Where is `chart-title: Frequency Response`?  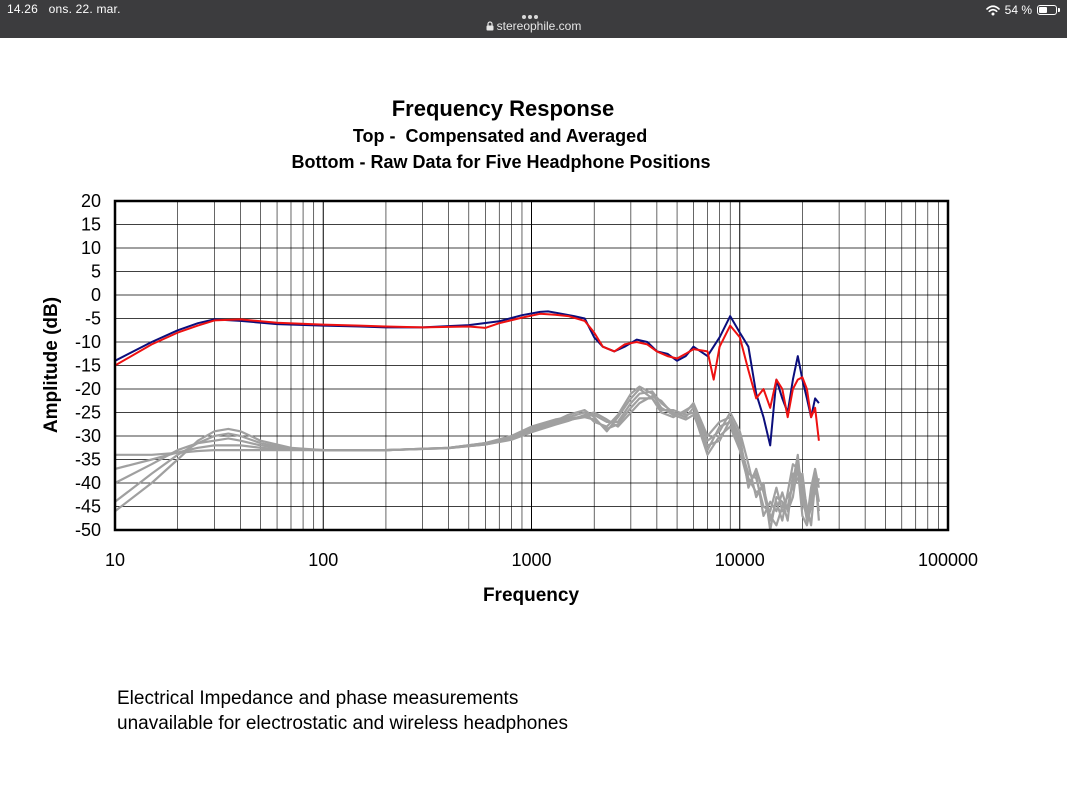
chart-title: Frequency Response is located at coordinates (503, 108).